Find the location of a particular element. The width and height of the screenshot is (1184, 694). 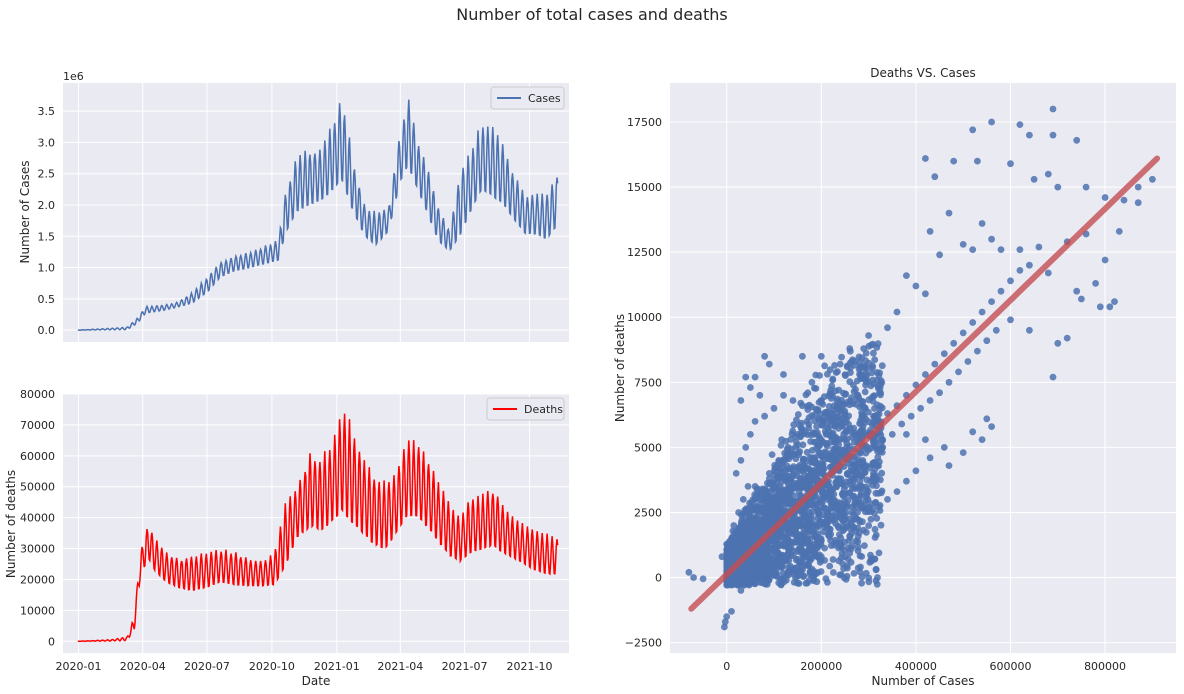

cases-line is located at coordinates (318, 215).